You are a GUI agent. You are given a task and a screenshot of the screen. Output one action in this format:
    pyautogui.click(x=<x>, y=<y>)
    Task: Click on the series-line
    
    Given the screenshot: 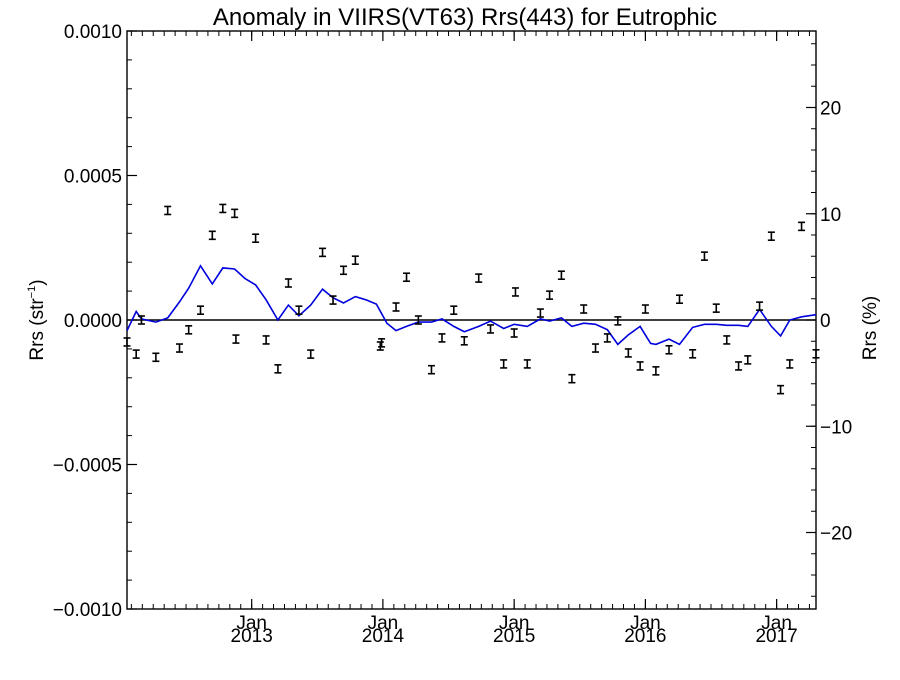 What is the action you would take?
    pyautogui.click(x=471, y=305)
    